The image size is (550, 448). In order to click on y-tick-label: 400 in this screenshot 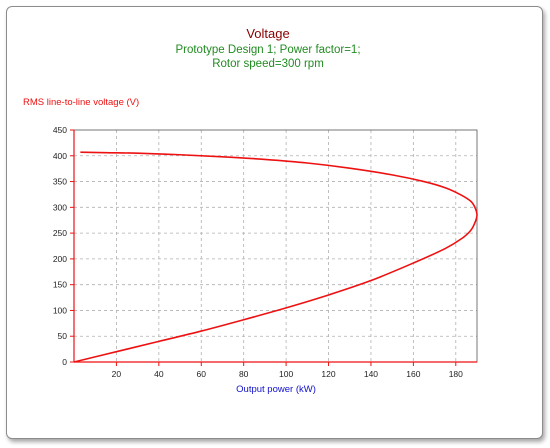, I will do `click(60, 156)`.